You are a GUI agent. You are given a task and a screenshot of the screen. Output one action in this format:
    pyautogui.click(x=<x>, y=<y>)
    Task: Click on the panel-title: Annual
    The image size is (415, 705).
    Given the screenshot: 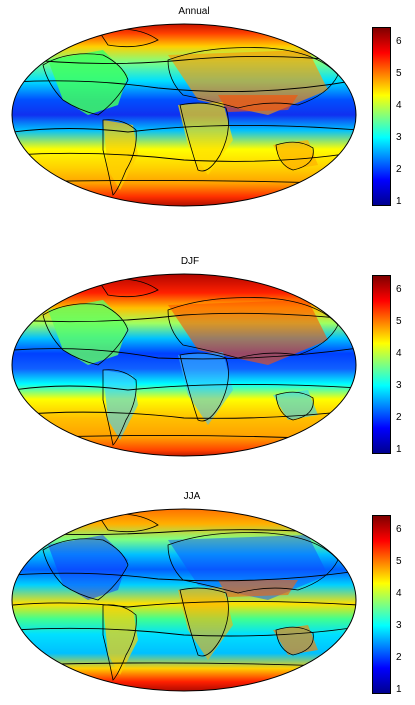 What is the action you would take?
    pyautogui.click(x=194, y=11)
    